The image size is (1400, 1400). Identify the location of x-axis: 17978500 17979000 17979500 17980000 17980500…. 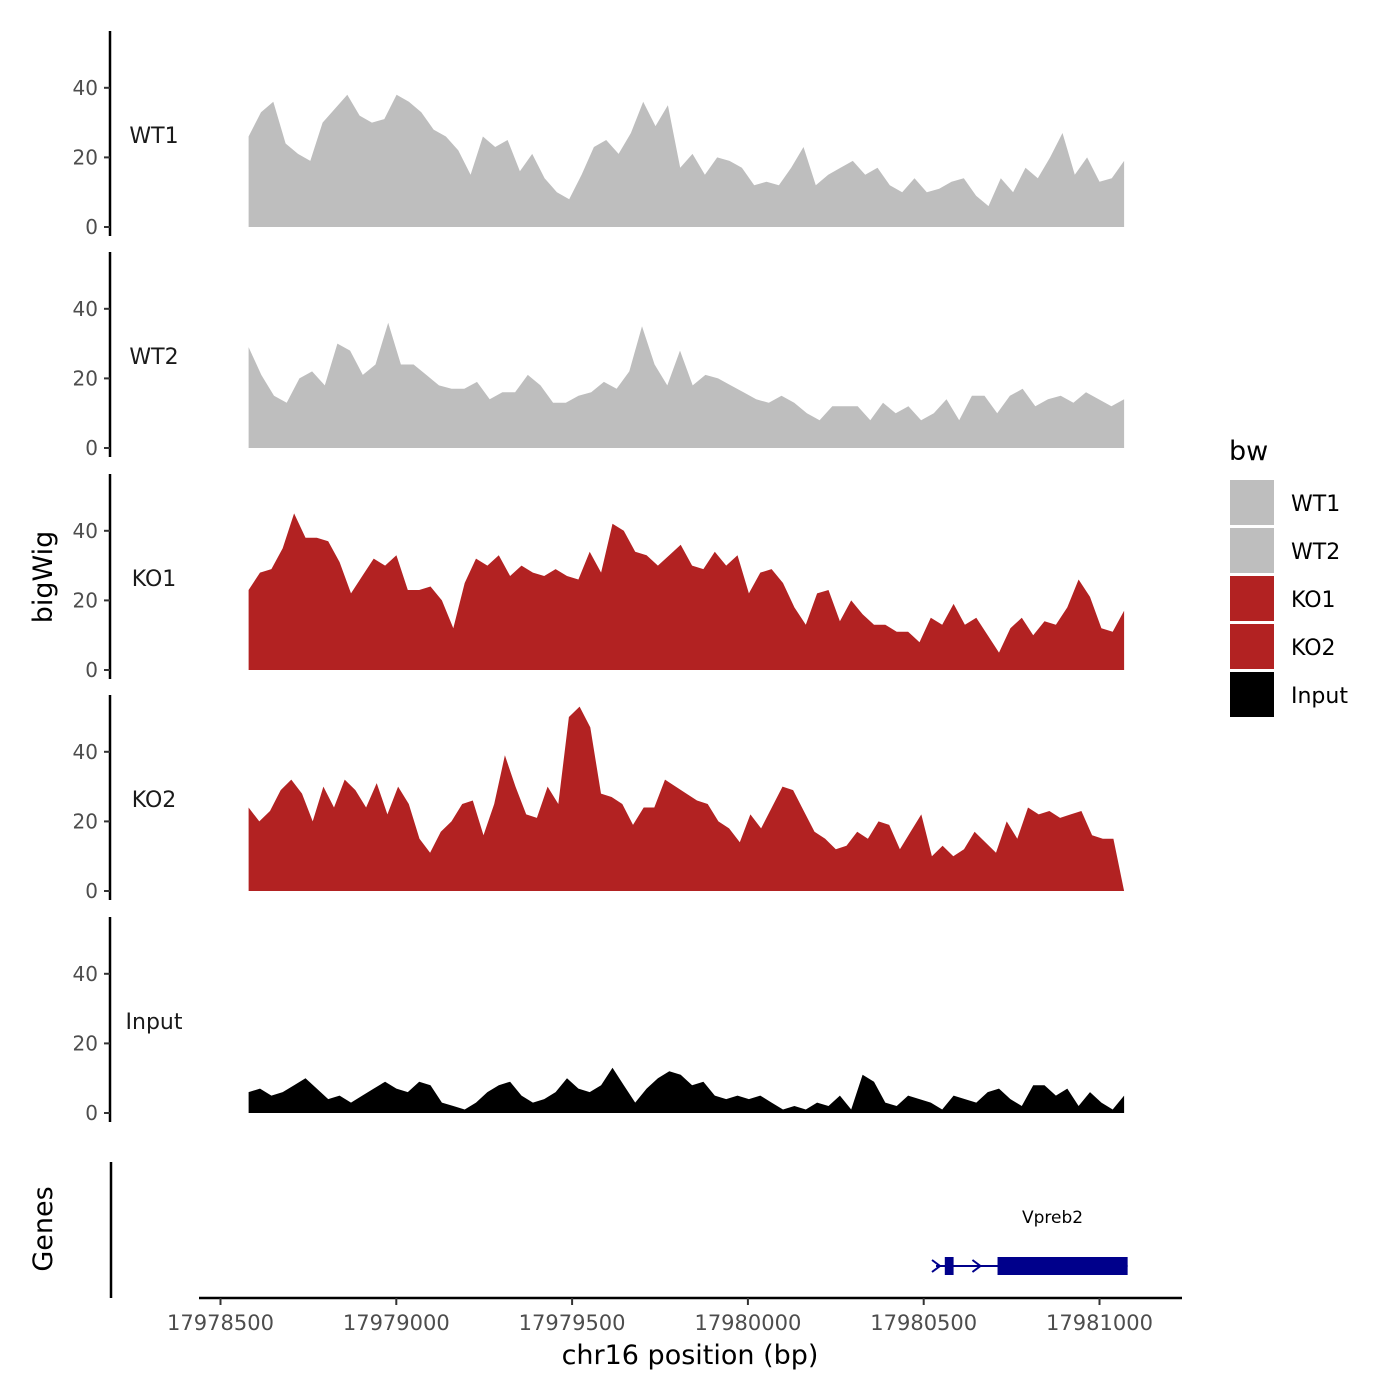
(674, 1333).